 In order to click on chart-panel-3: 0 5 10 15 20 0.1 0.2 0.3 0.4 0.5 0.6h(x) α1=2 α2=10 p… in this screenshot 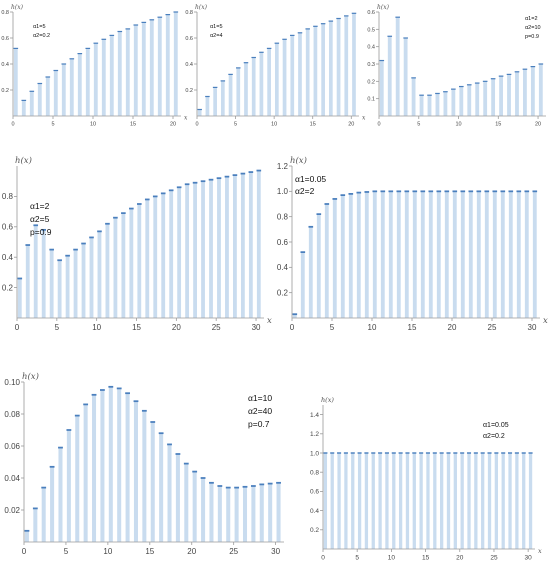, I will do `click(456, 66)`.